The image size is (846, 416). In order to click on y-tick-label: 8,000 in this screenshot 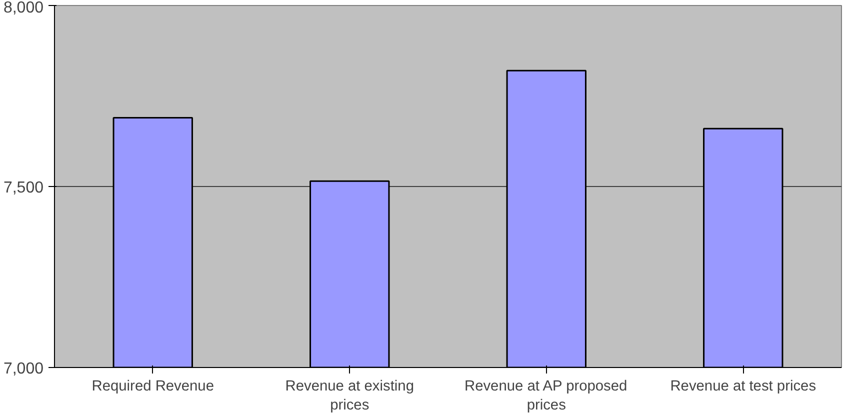, I will do `click(23, 8)`.